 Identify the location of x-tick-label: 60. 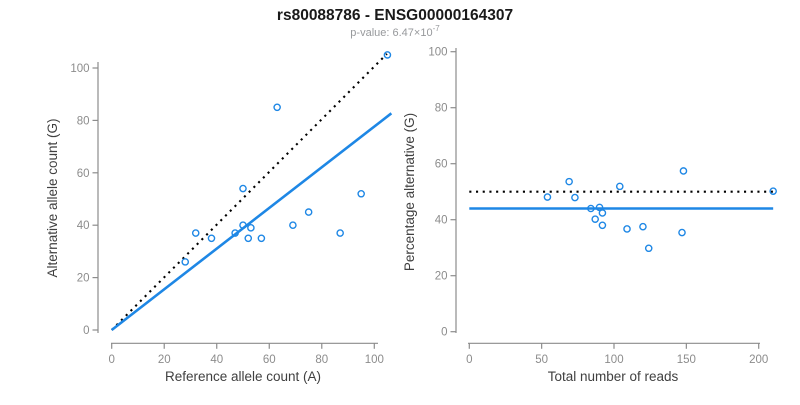
(269, 360).